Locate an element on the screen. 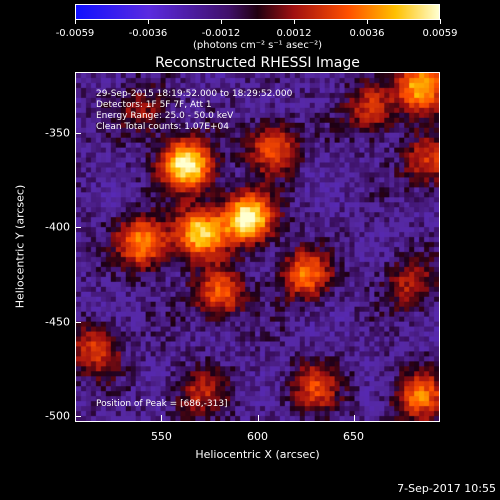 The image size is (500, 500). colorbar-tick-label: 0.0059 is located at coordinates (440, 33).